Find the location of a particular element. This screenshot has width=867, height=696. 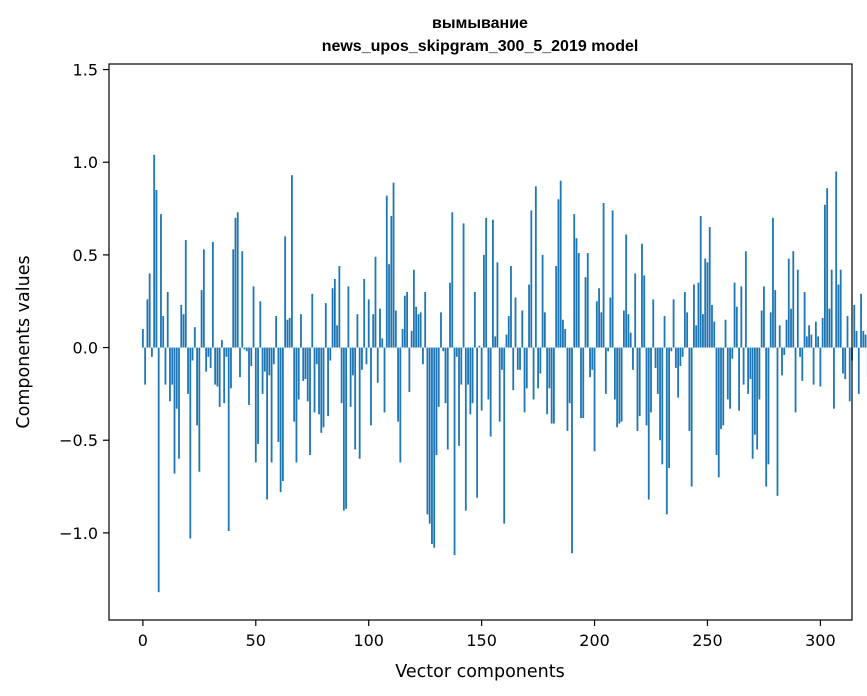

x-tick-label: 100 is located at coordinates (368, 640).